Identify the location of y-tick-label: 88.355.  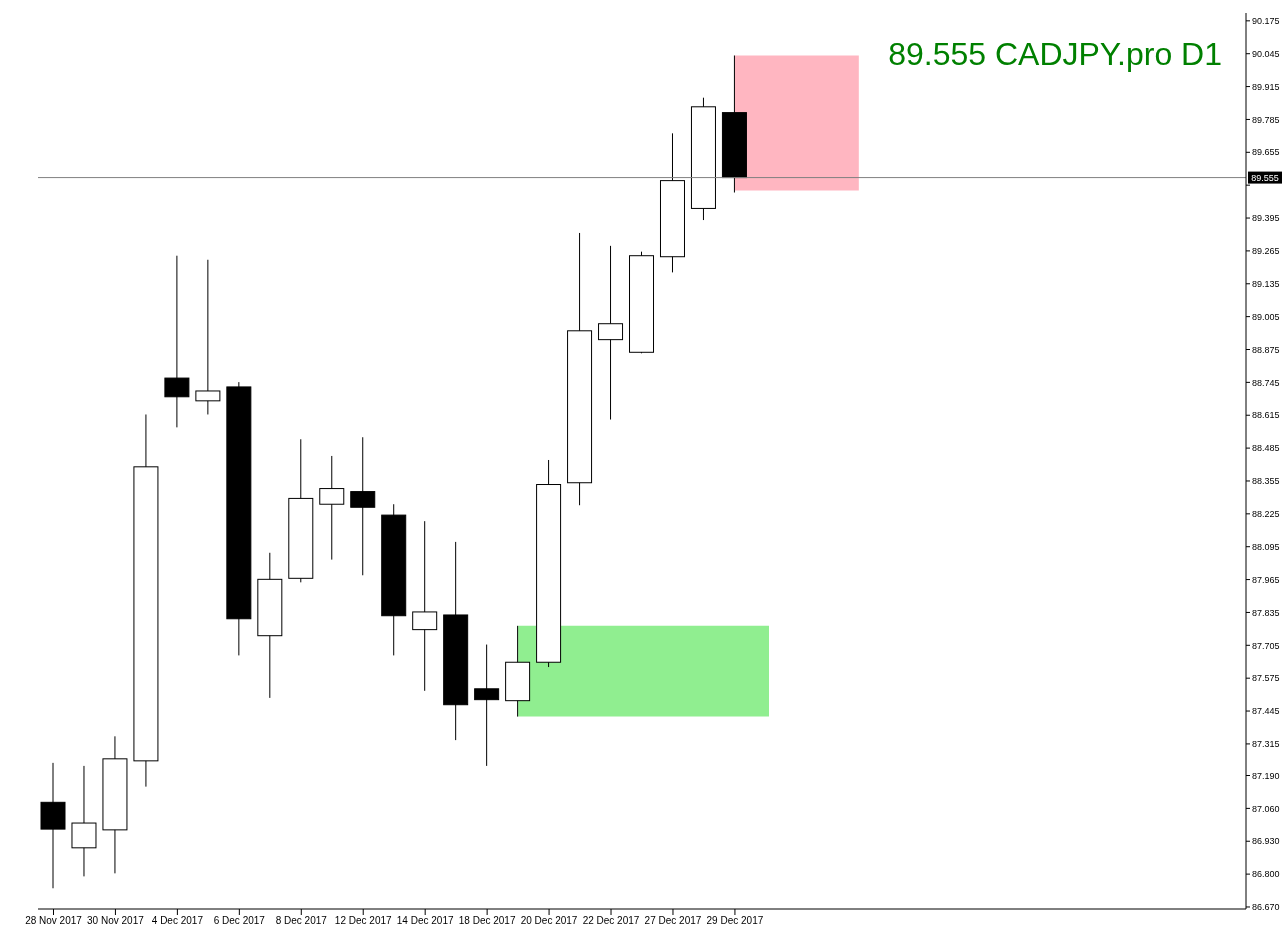
(1266, 481).